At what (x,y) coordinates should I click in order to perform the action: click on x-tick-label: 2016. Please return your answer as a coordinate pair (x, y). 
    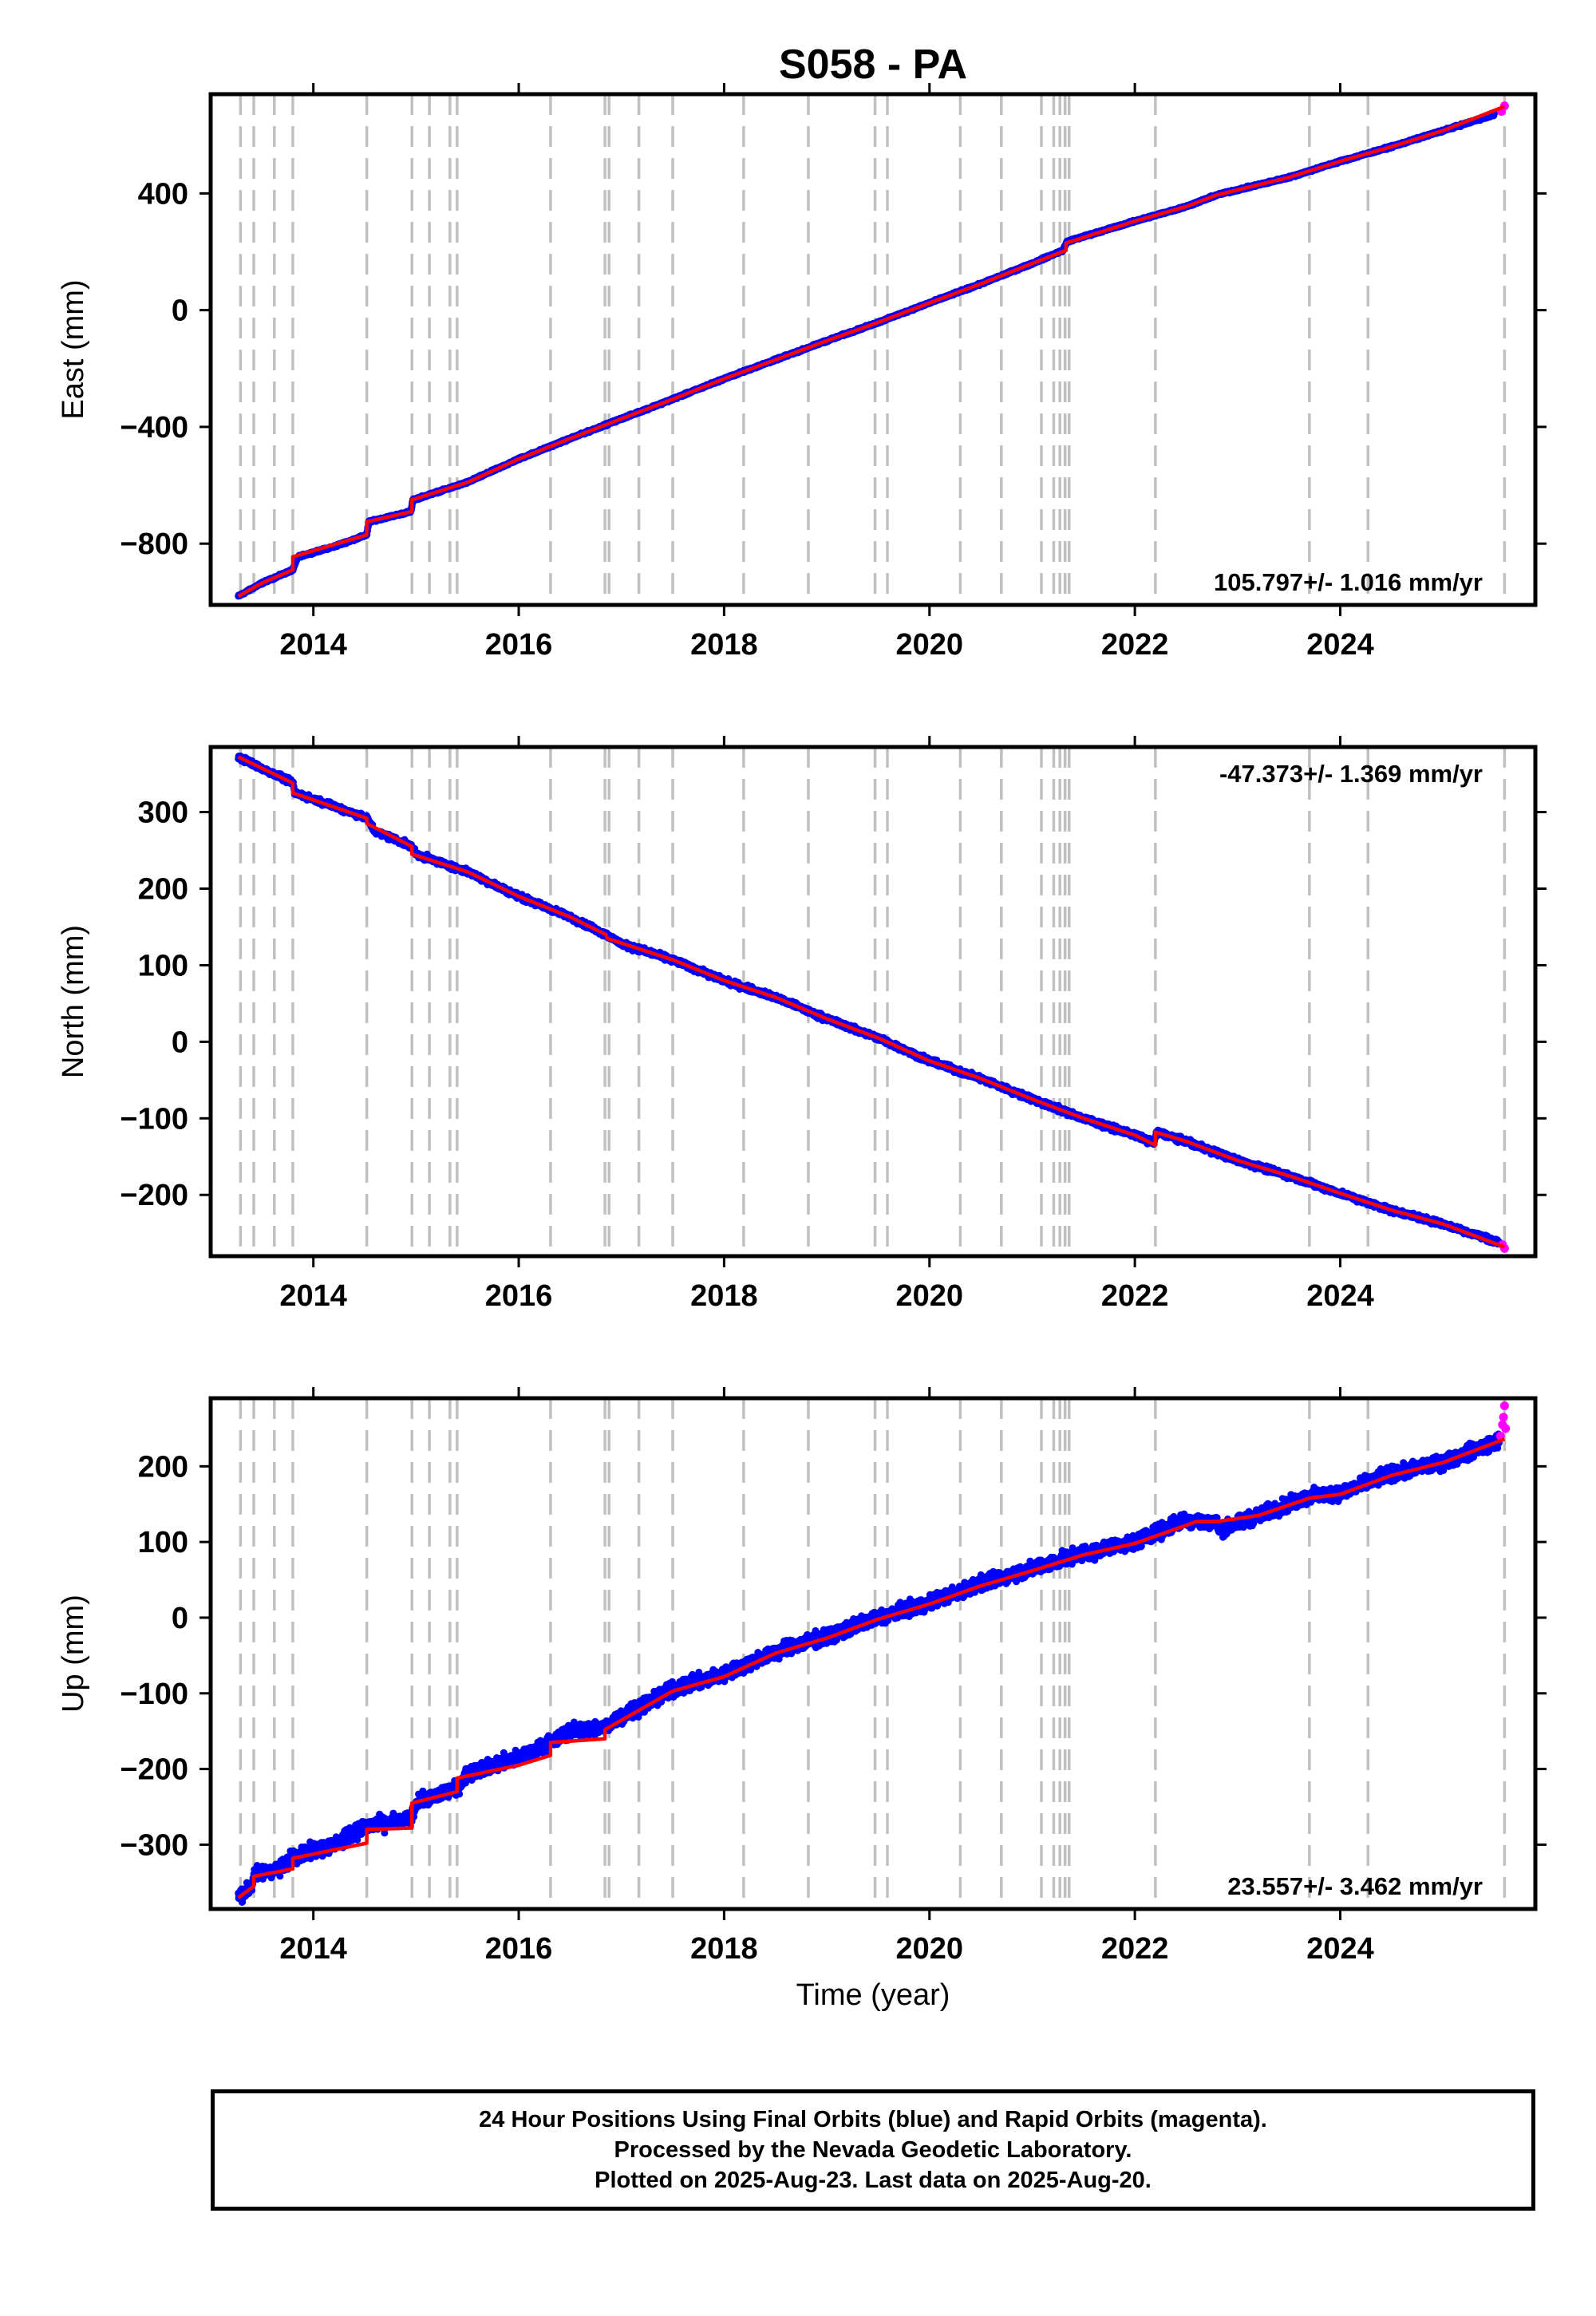
    Looking at the image, I should click on (519, 645).